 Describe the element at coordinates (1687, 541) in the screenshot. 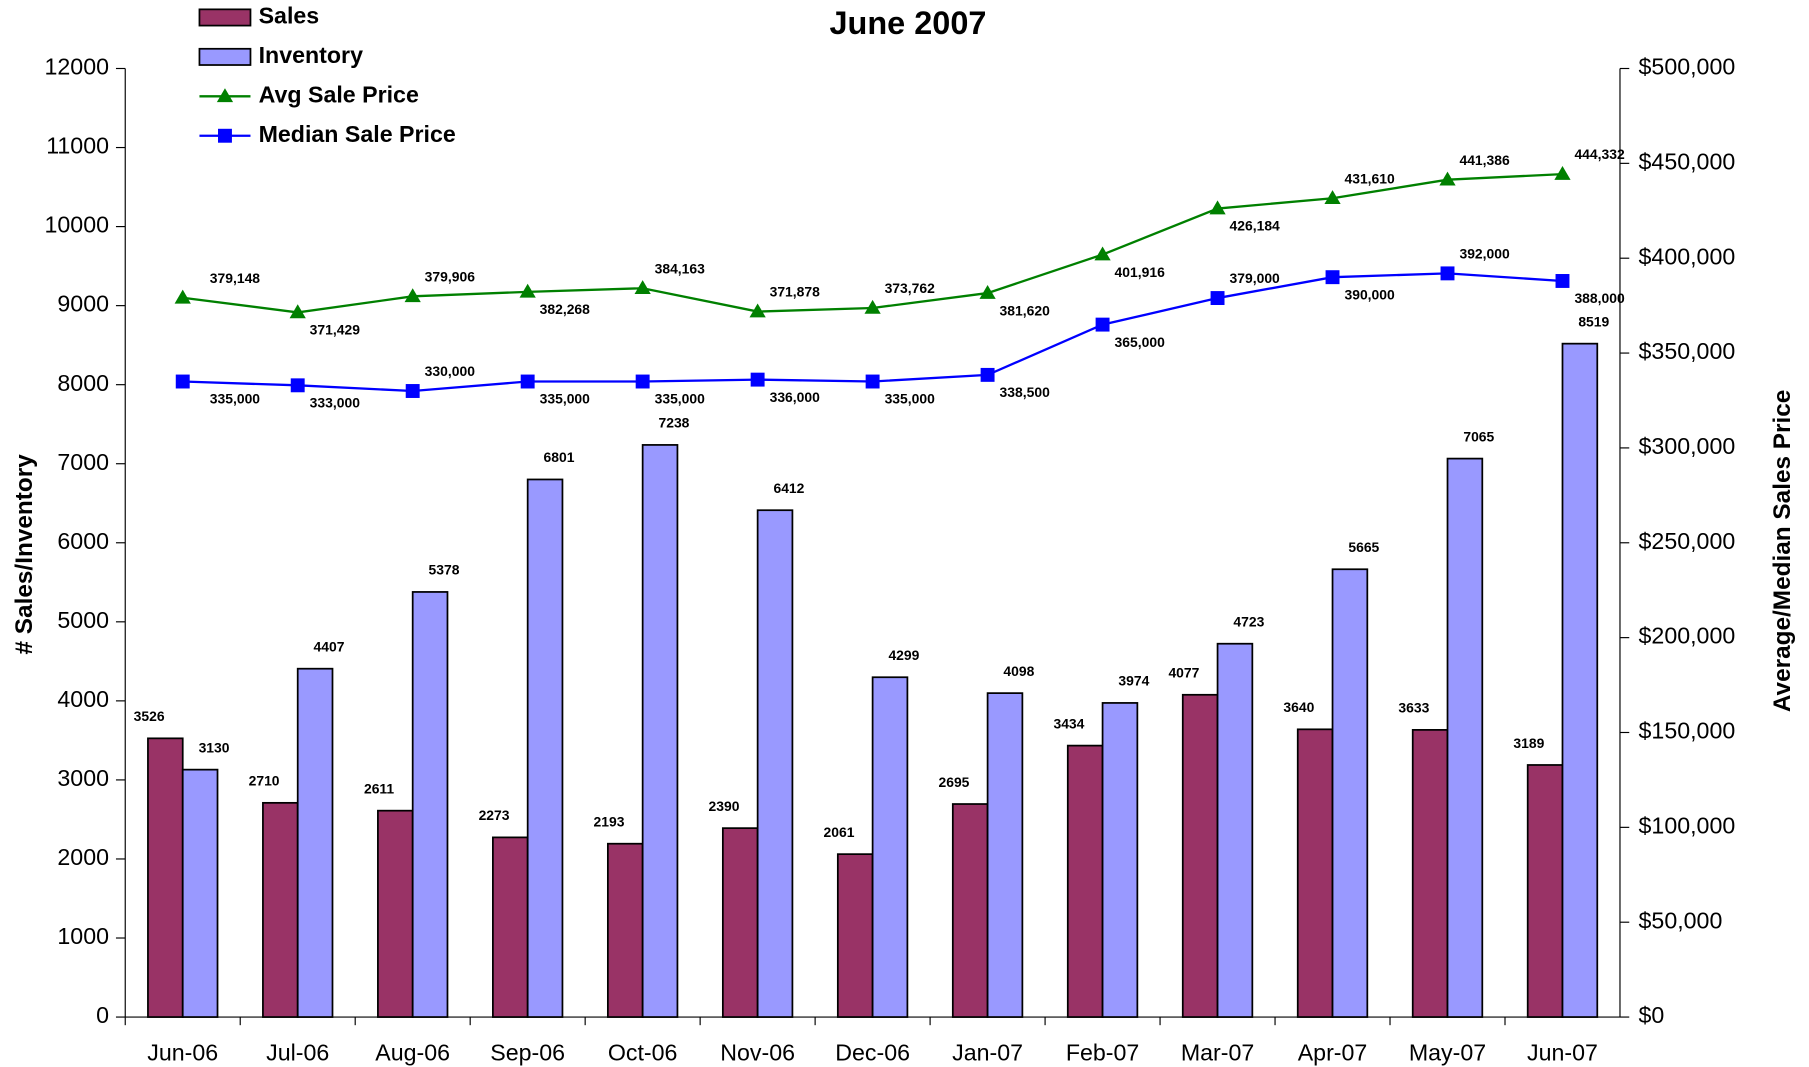

I see `y2-tick-label: $250,000` at that location.